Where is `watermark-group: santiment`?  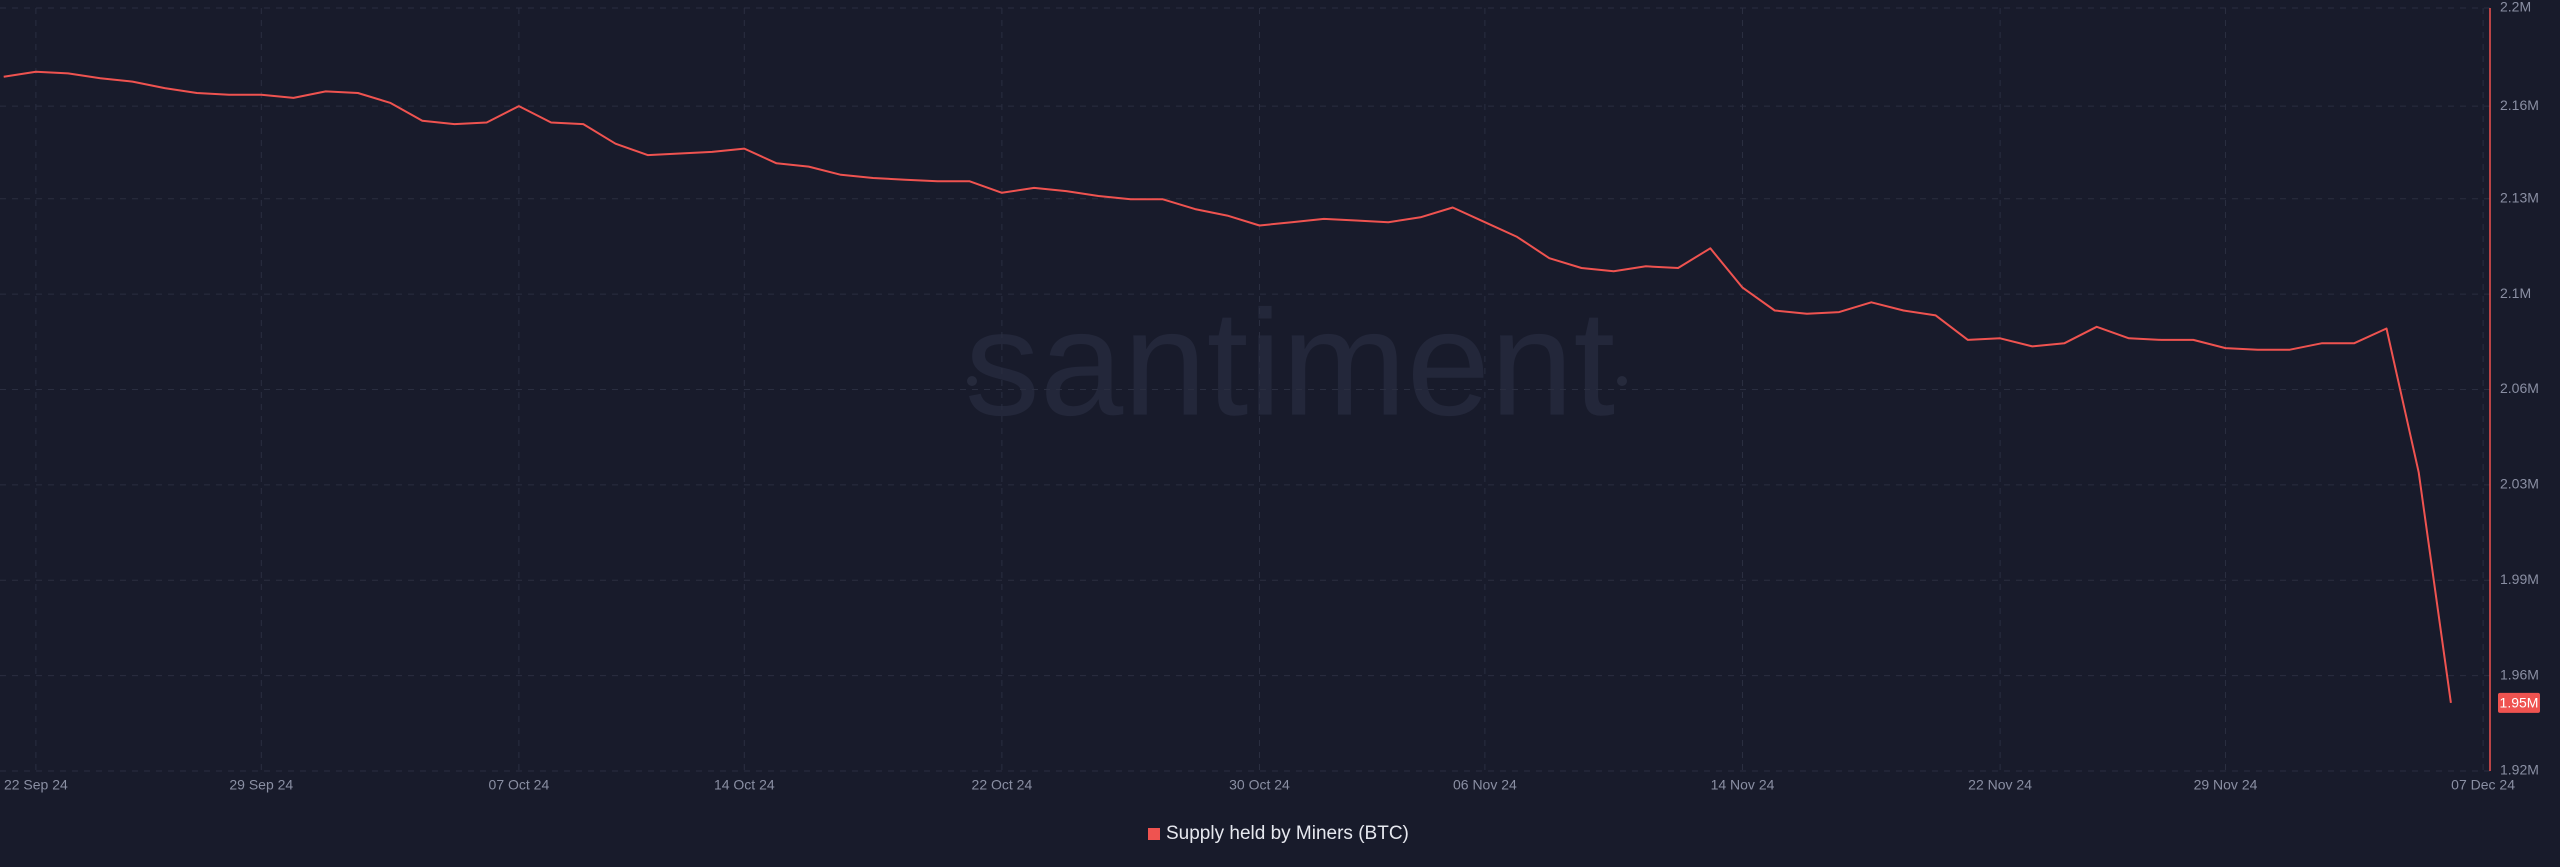
watermark-group: santiment is located at coordinates (1296, 363).